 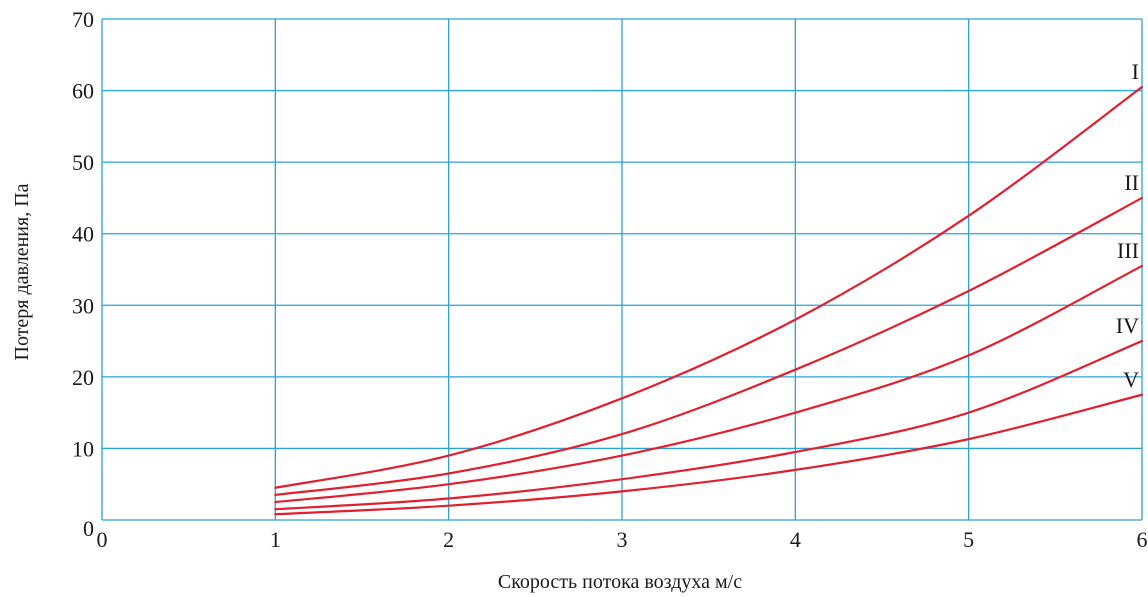 I want to click on x-tick-label: 4, so click(x=795, y=539).